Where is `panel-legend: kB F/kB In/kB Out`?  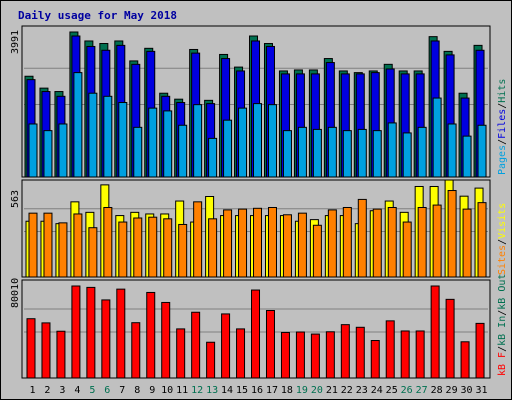 panel-legend: kB F/kB In/kB Out is located at coordinates (502, 325).